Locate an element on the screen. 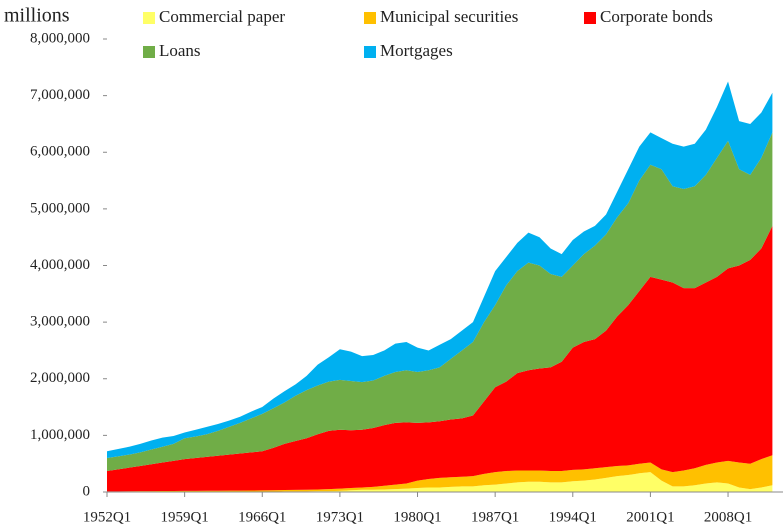  x-tick-label: 1987Q1 is located at coordinates (495, 517).